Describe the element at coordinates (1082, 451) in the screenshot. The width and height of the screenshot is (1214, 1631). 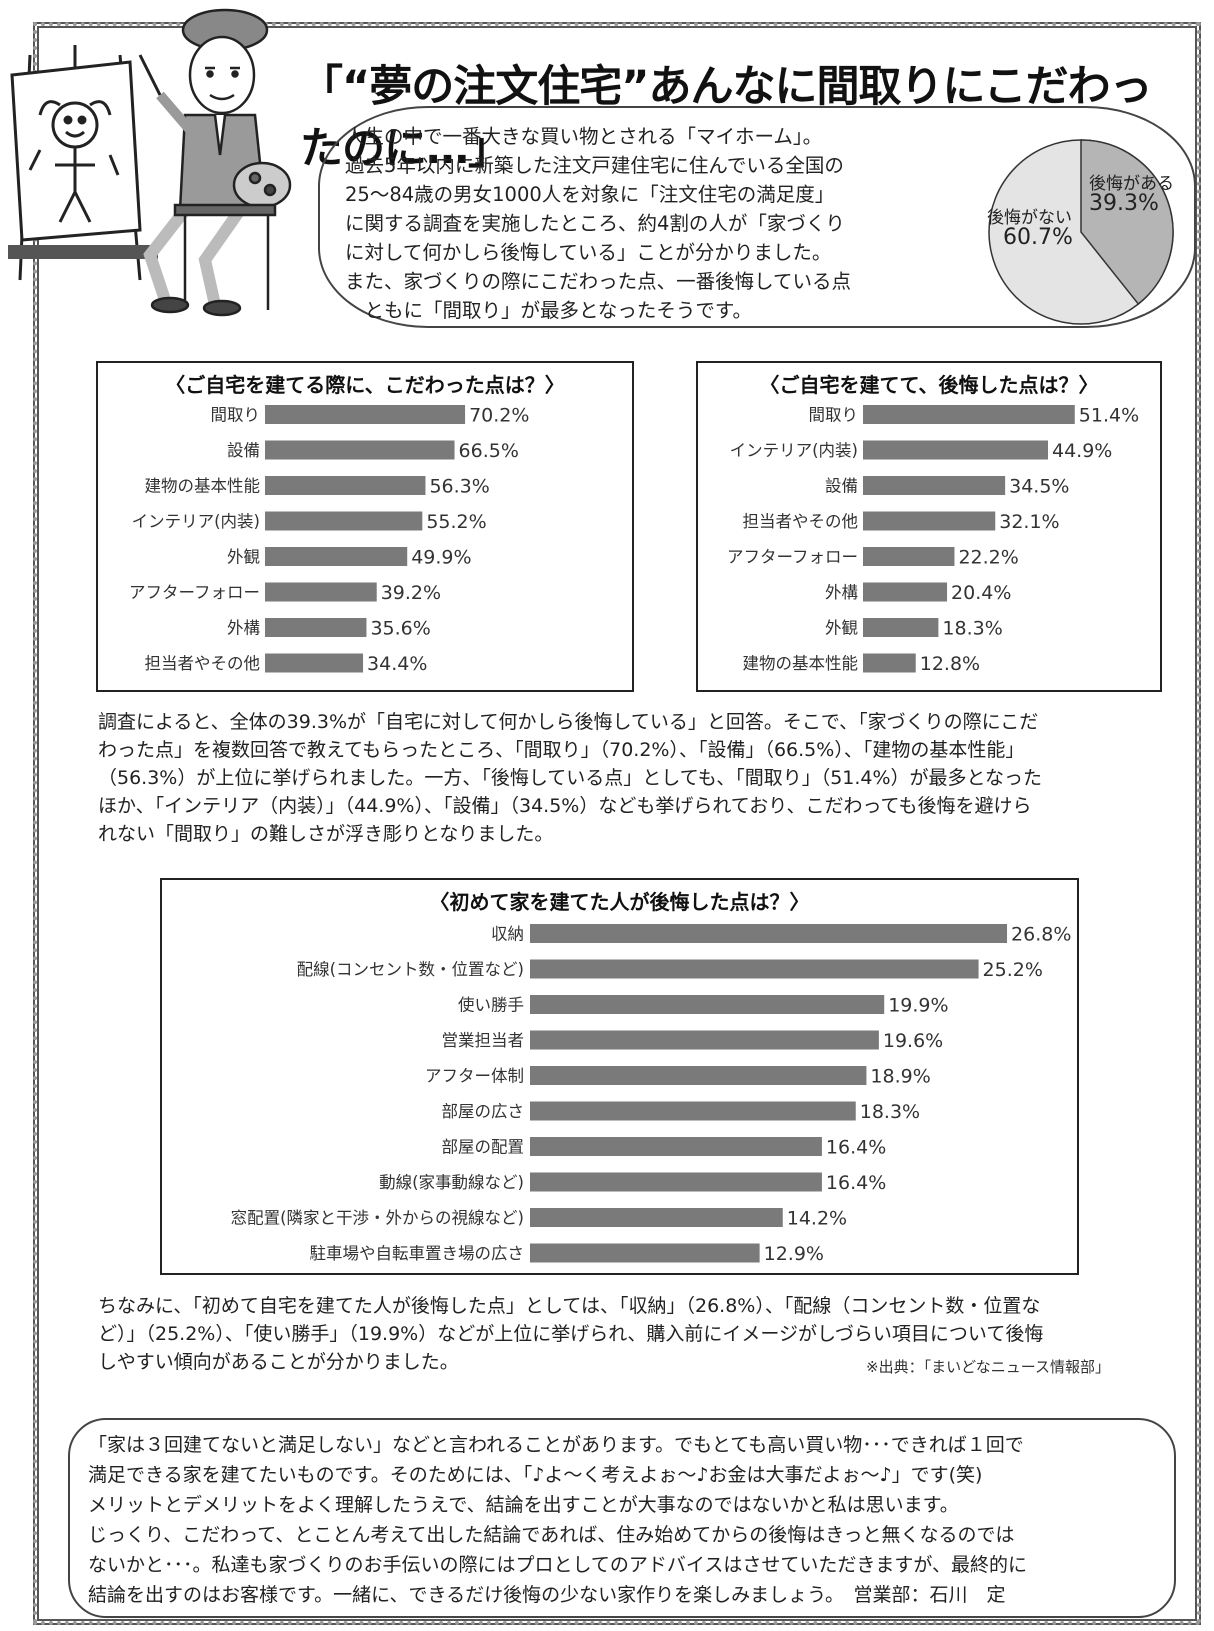
I see `bar-value-label: 44.9%` at that location.